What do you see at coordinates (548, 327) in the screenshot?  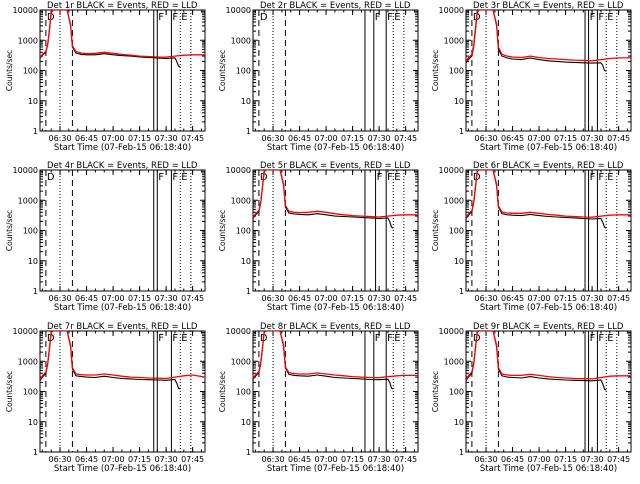 I see `panel-title: Det 9r BLACK = Events, RED = LLD` at bounding box center [548, 327].